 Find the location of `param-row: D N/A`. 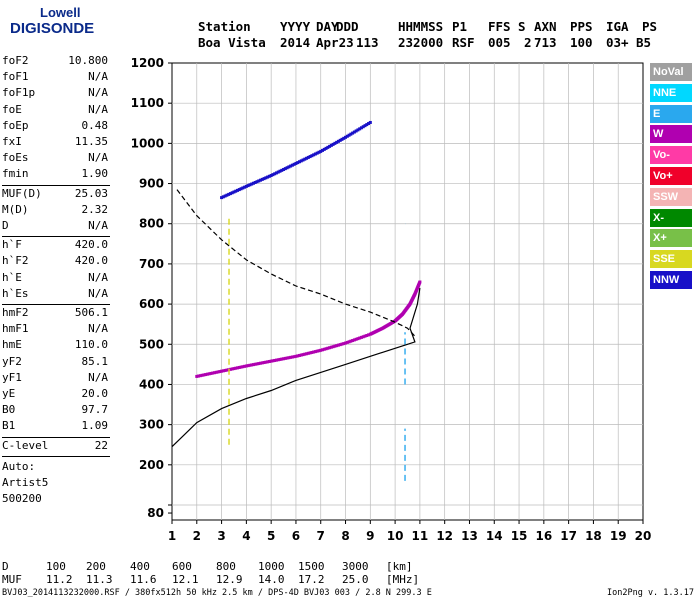

param-row: D N/A is located at coordinates (55, 227).